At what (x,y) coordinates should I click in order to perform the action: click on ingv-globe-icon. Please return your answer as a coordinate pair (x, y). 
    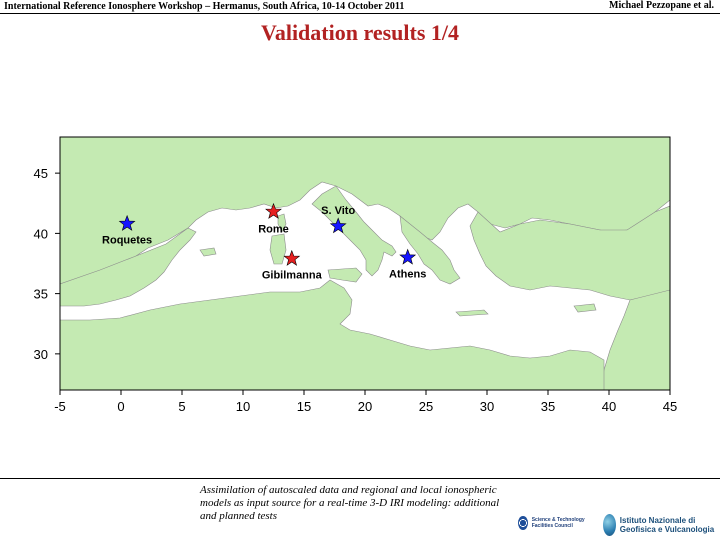
    Looking at the image, I should click on (609, 525).